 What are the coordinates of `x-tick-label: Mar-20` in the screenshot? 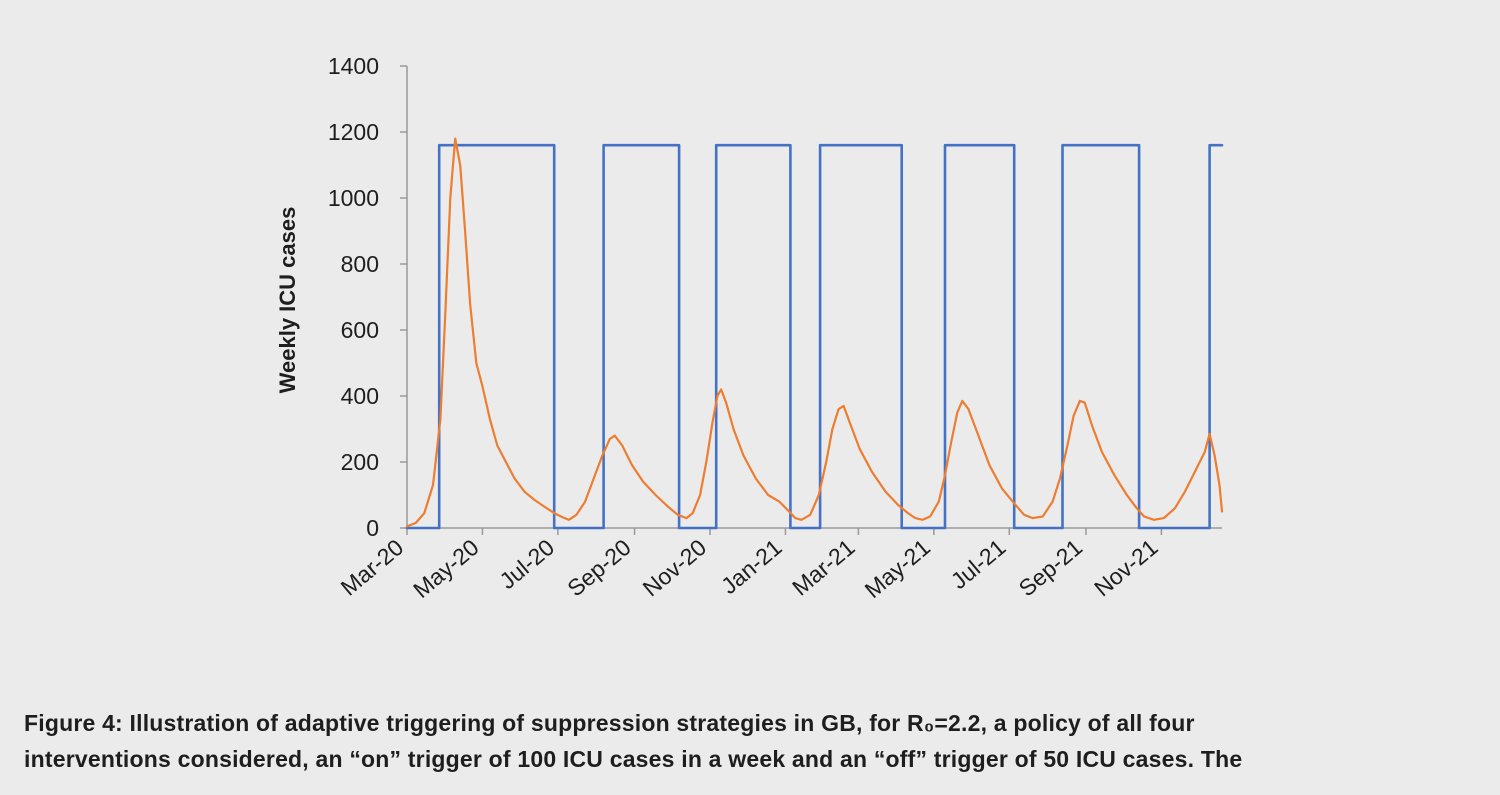 It's located at (372, 567).